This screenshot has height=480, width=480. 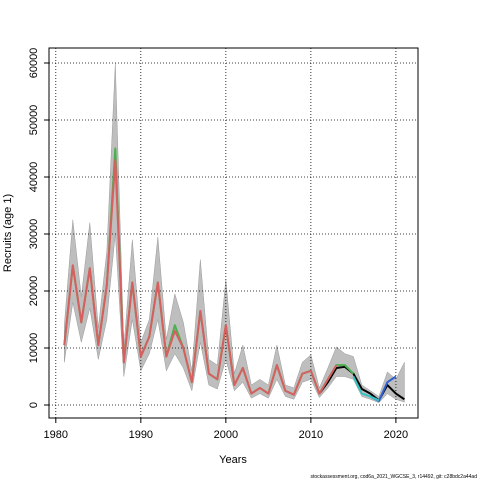 I want to click on y-tick-label: 40000, so click(x=34, y=177).